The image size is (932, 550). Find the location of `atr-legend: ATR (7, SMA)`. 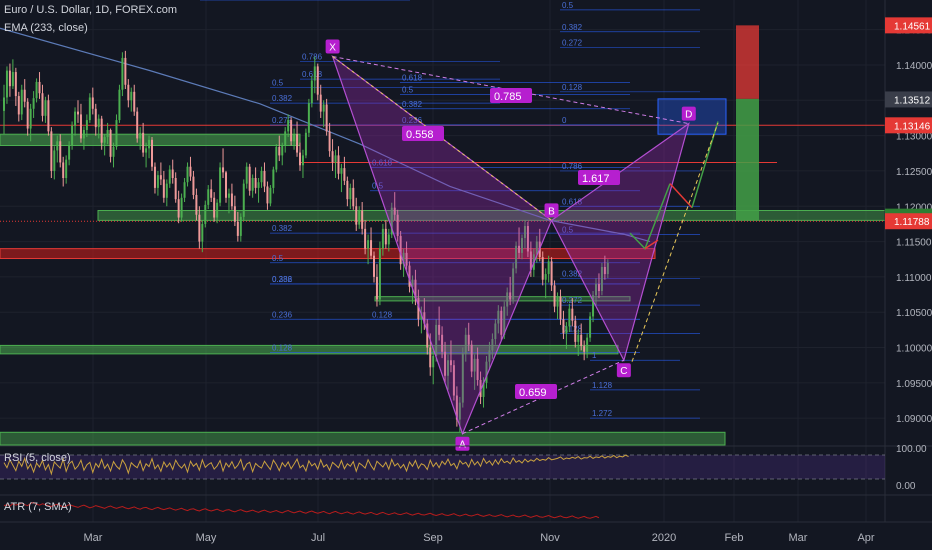

atr-legend: ATR (7, SMA) is located at coordinates (38, 507).